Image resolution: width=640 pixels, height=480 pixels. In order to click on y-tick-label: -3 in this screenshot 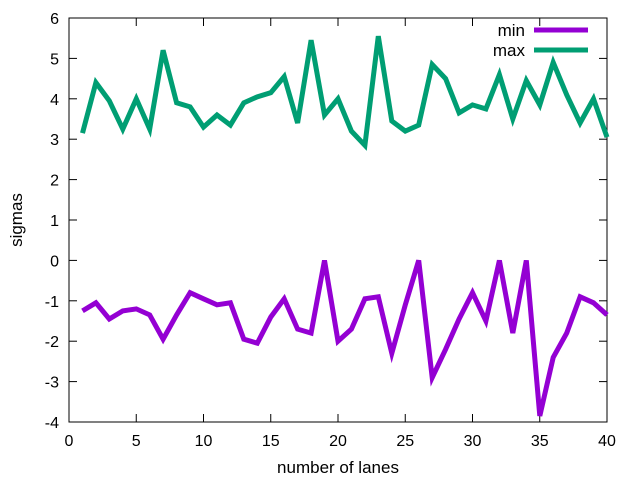, I will do `click(52, 383)`.